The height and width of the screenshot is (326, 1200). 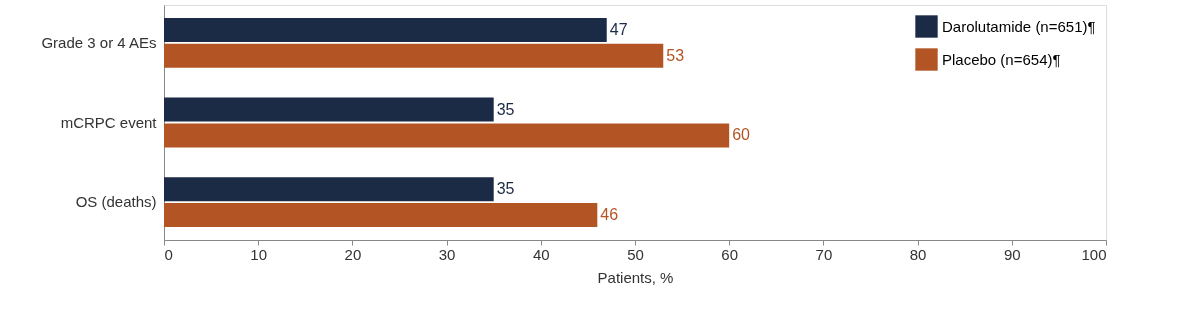 I want to click on x-tick-label: 0, so click(x=168, y=254).